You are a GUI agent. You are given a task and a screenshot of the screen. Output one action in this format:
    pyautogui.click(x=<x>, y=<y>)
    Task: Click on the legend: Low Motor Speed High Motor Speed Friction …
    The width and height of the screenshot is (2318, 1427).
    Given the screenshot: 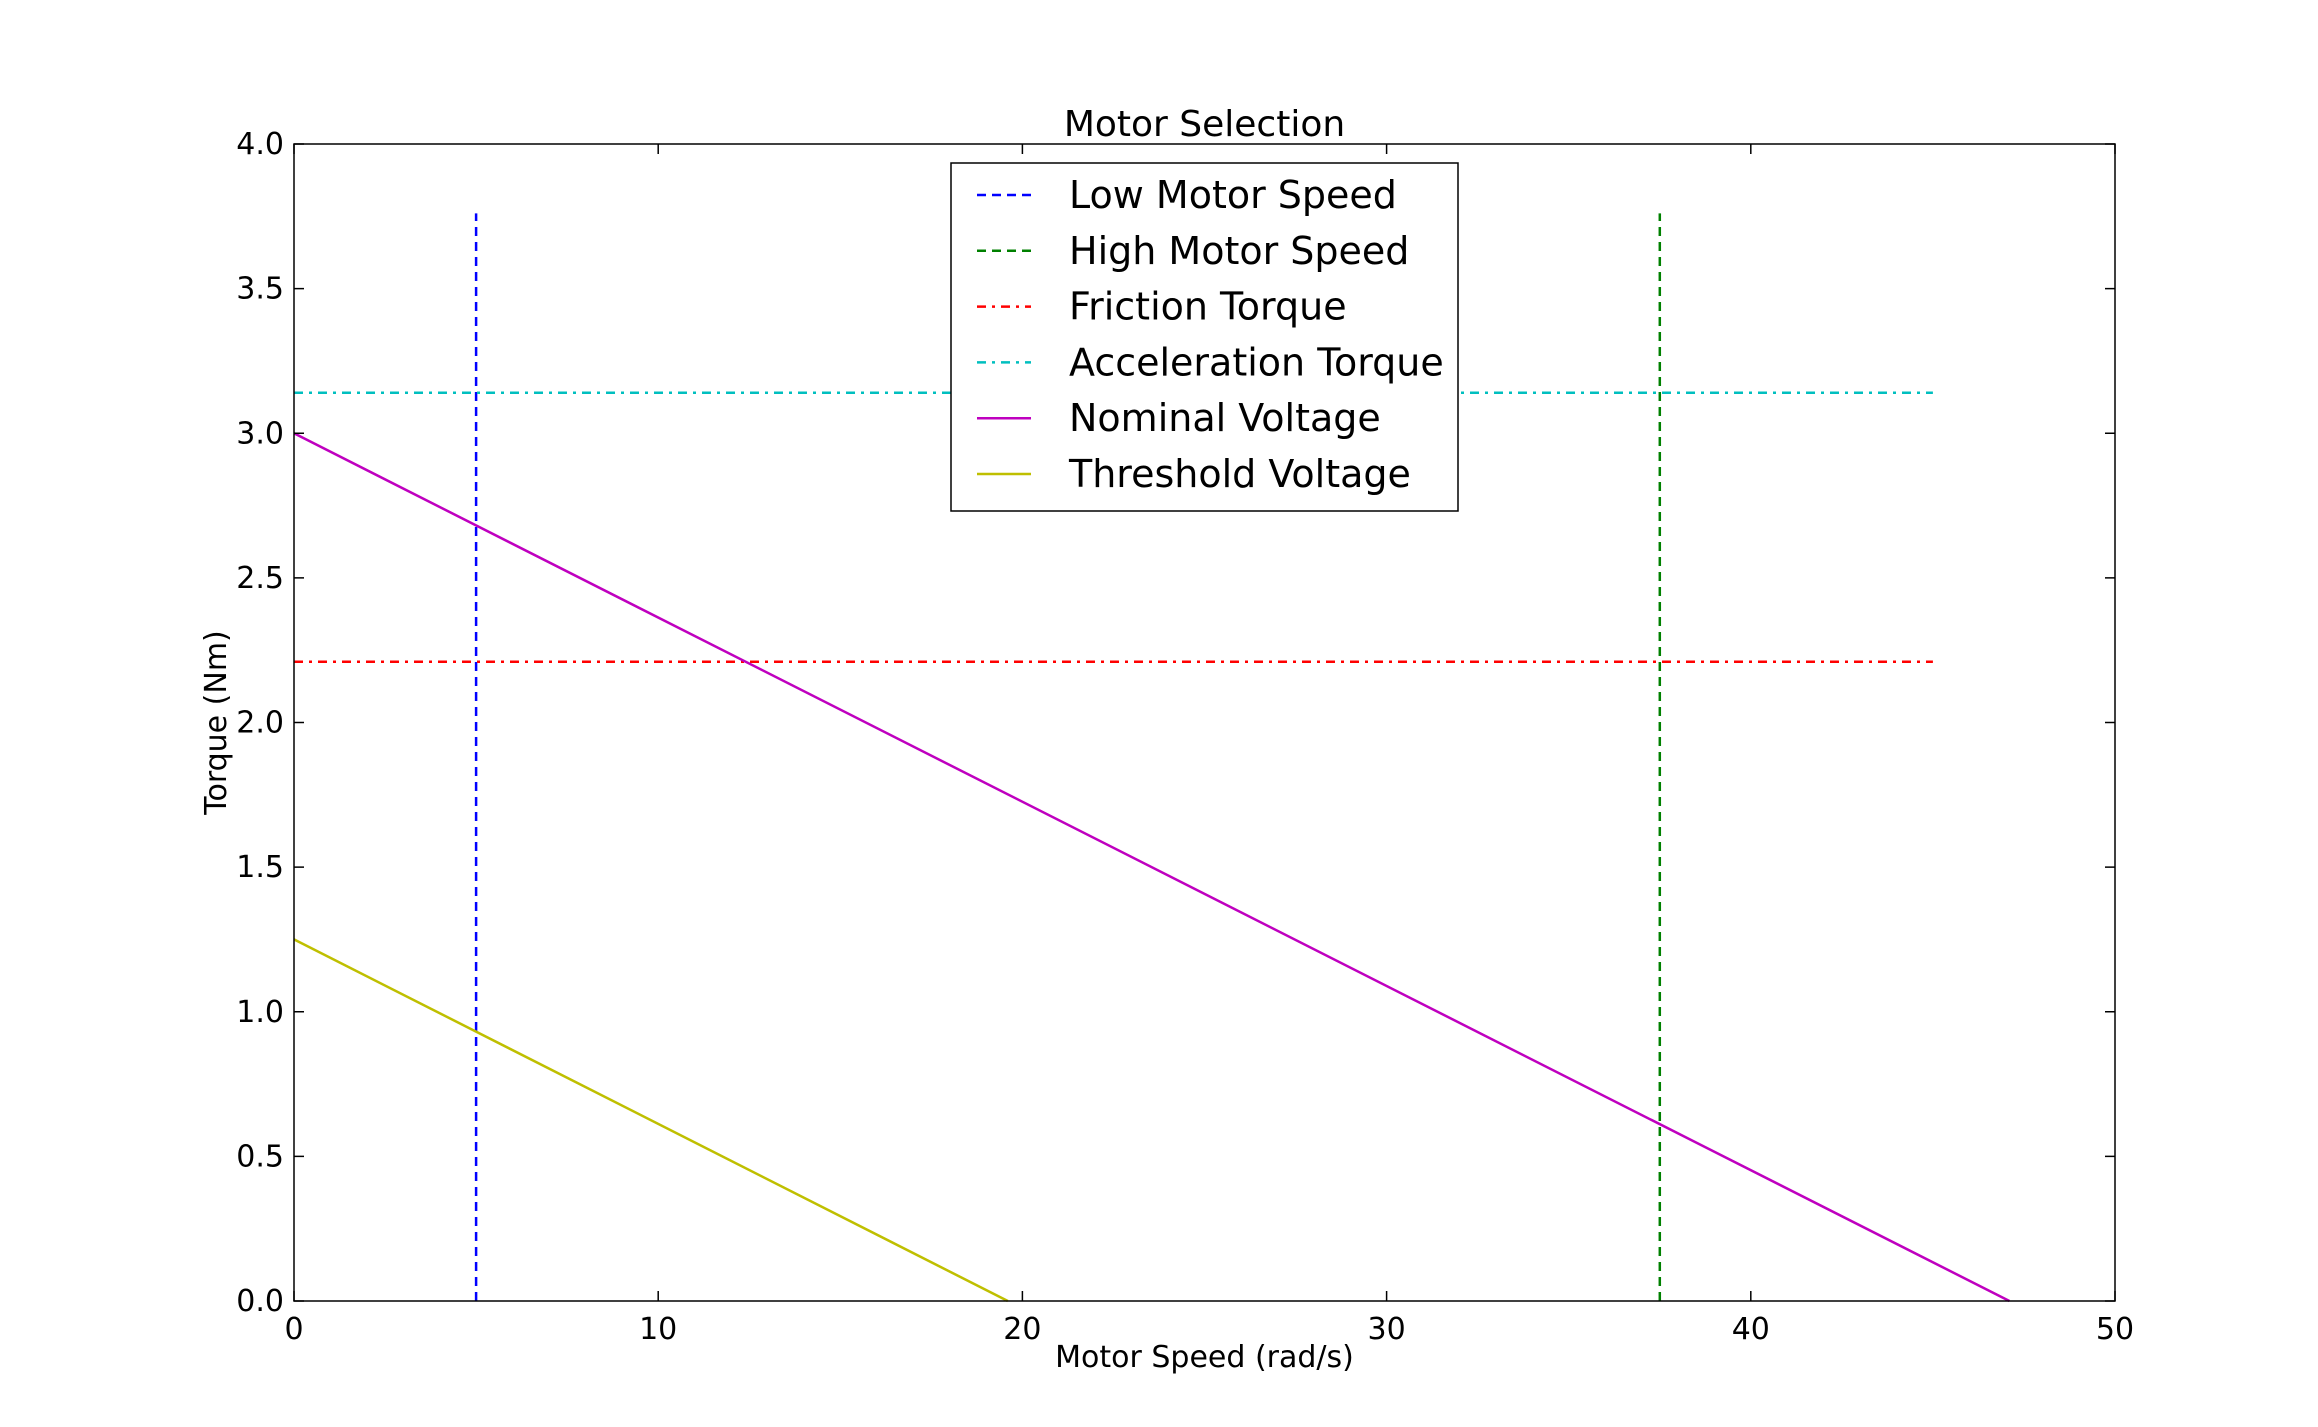 What is the action you would take?
    pyautogui.click(x=1204, y=337)
    